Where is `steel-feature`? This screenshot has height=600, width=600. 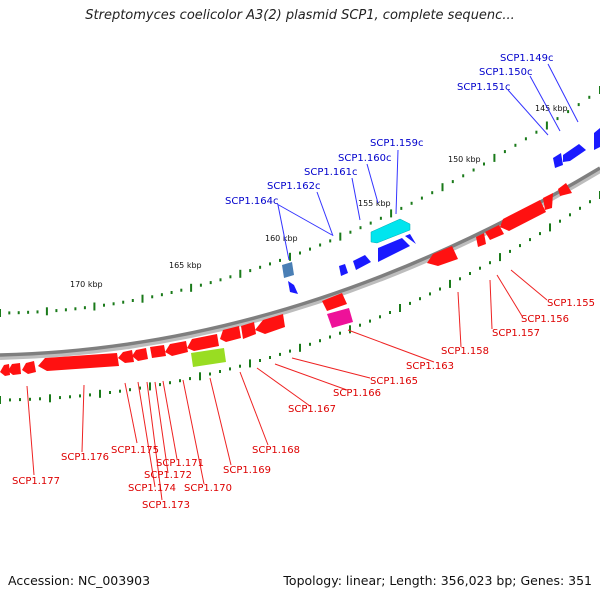
steel-feature is located at coordinates (288, 270).